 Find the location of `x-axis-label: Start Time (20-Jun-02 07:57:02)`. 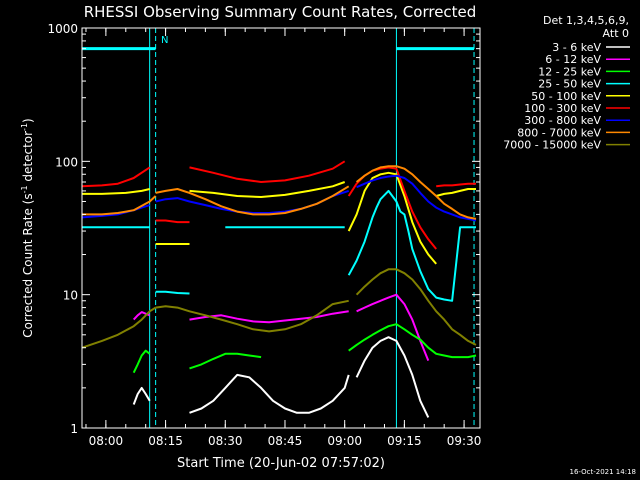

x-axis-label: Start Time (20-Jun-02 07:57:02) is located at coordinates (281, 463).